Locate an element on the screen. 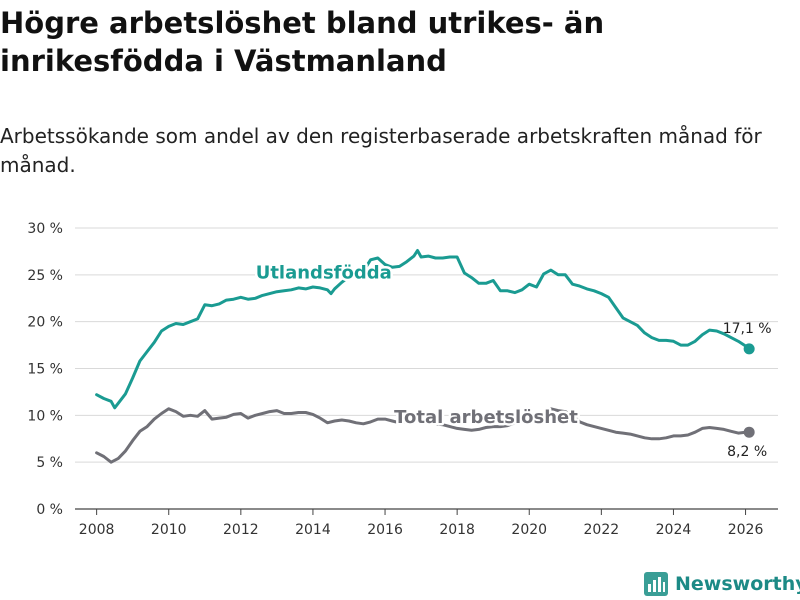  y-tick-label: 5 % is located at coordinates (49, 463).